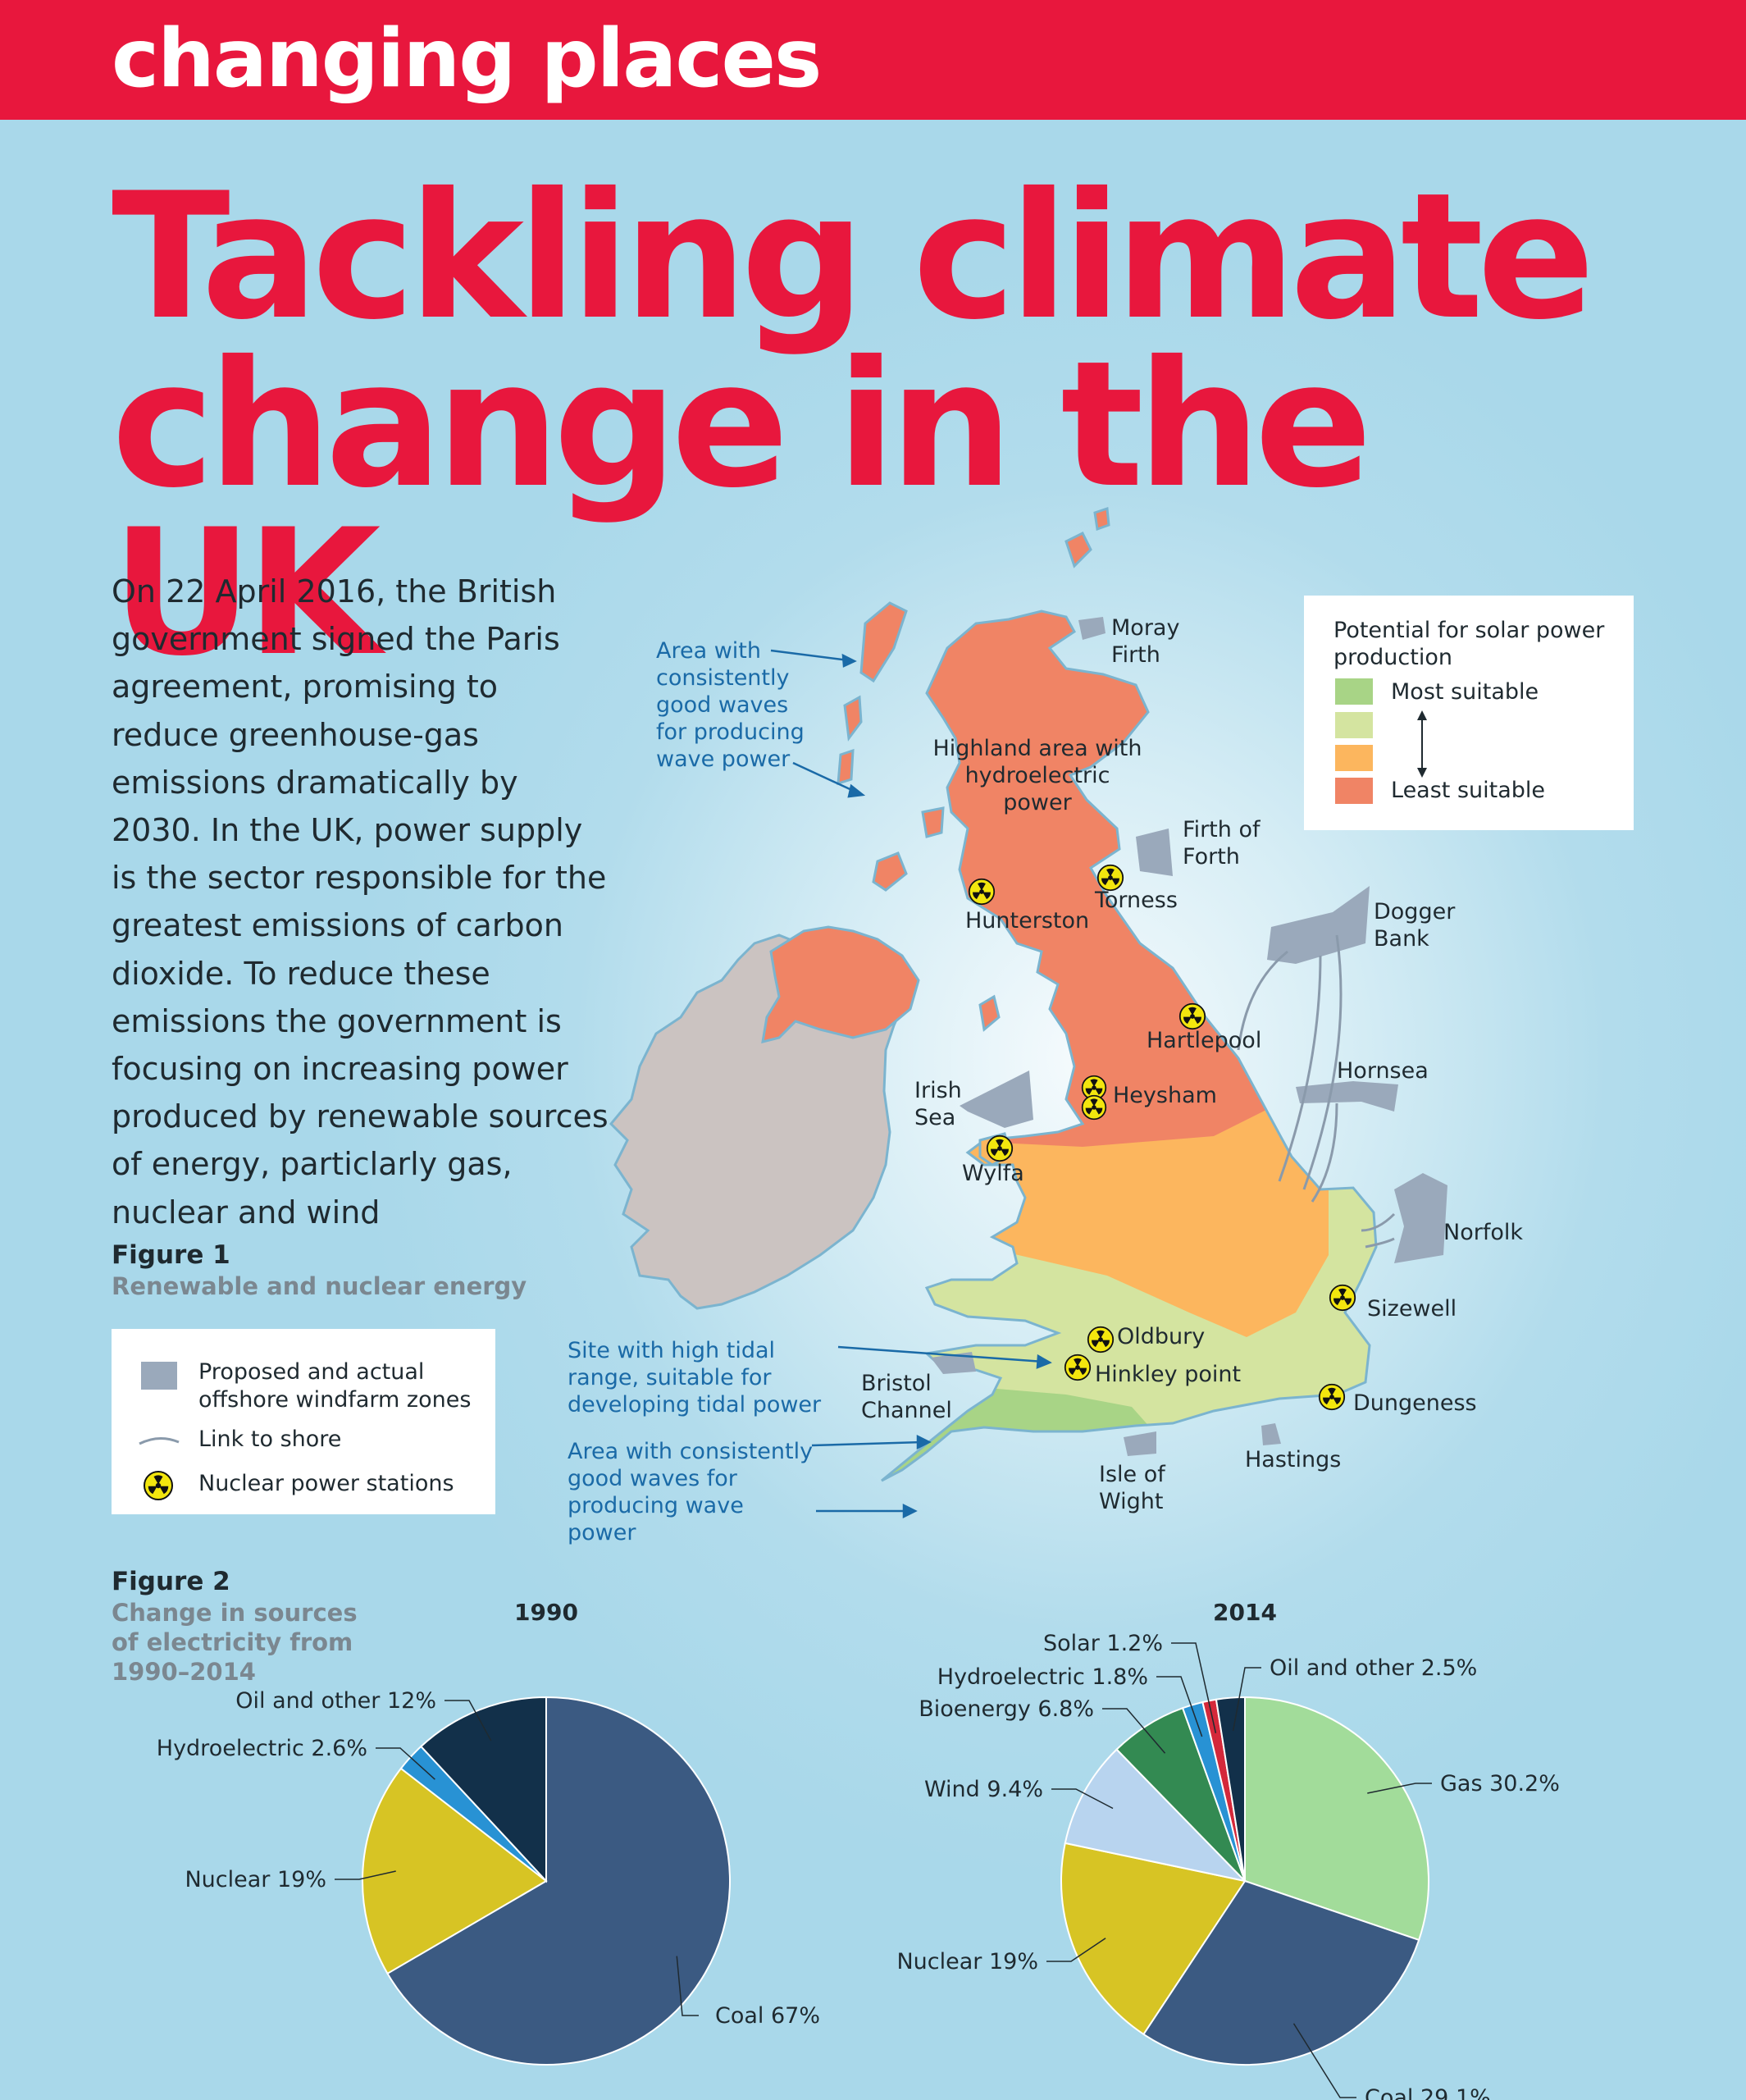  What do you see at coordinates (320, 1286) in the screenshot?
I see `figure1-subtitle: Renewable and nuclear energy` at bounding box center [320, 1286].